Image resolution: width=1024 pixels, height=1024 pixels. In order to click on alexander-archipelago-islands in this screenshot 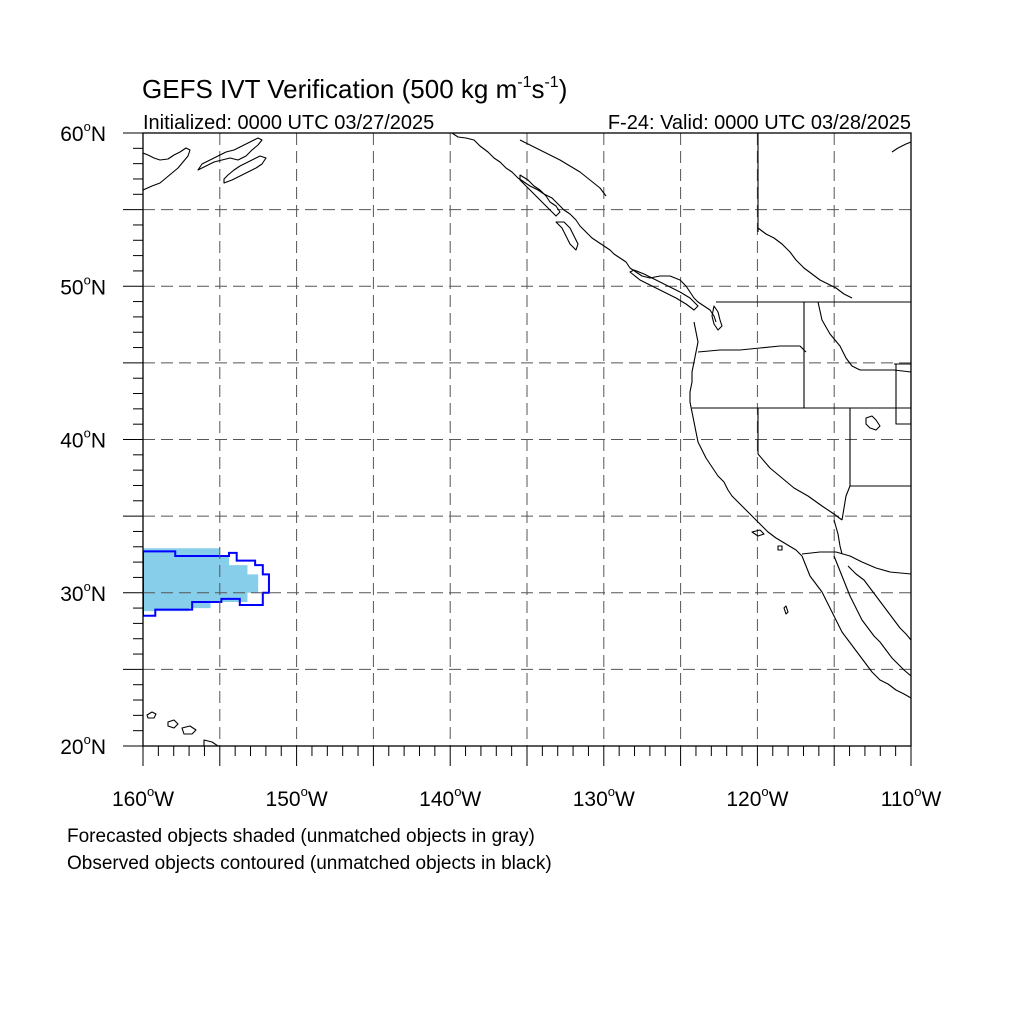, I will do `click(540, 195)`.